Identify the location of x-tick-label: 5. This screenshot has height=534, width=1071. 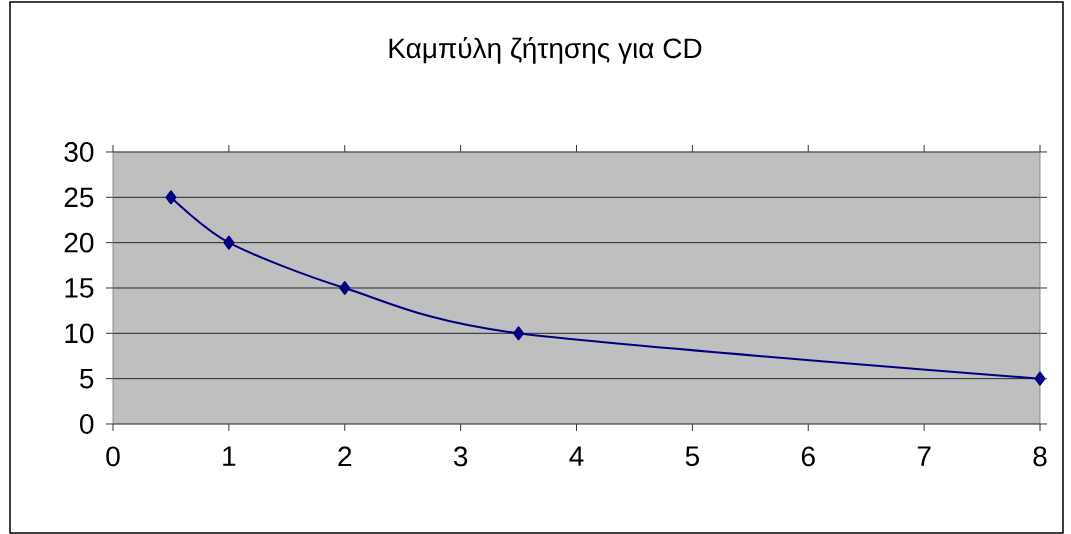
(692, 456).